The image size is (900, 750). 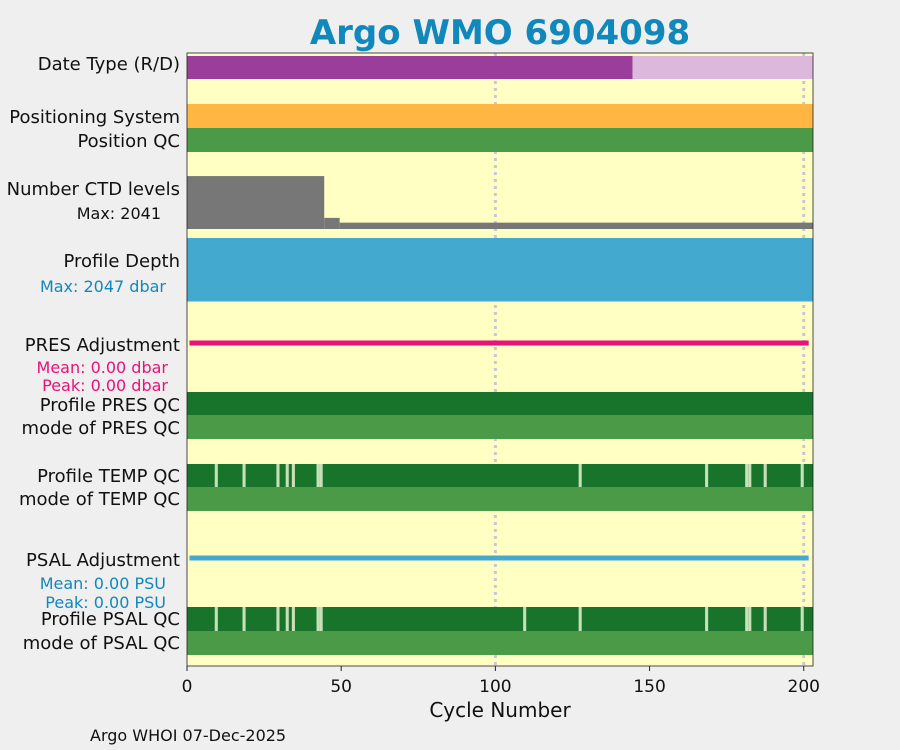 I want to click on profile-temp-qc-bar, so click(x=500, y=475).